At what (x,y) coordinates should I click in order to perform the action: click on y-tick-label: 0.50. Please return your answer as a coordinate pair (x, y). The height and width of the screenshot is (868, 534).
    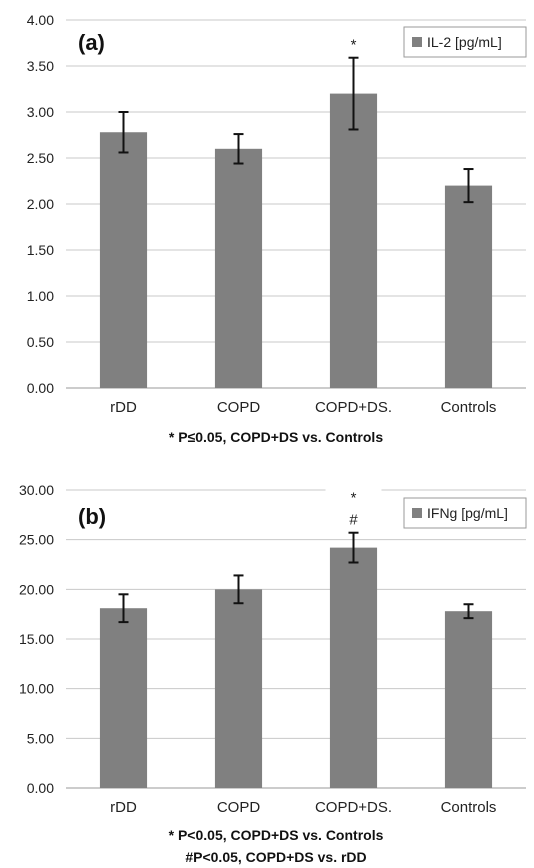
    Looking at the image, I should click on (40, 342).